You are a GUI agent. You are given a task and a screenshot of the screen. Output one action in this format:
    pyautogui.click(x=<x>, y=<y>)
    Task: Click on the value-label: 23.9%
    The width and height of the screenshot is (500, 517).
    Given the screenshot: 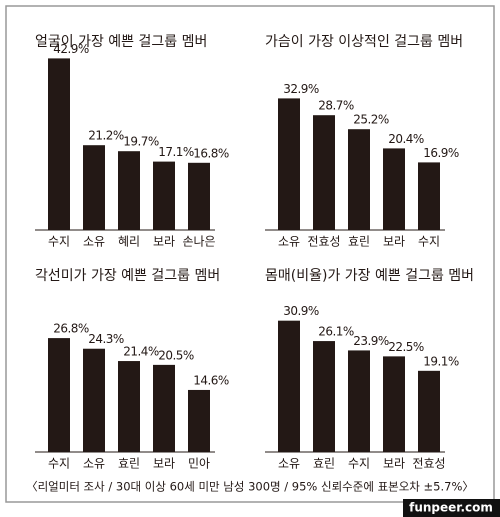 What is the action you would take?
    pyautogui.click(x=371, y=341)
    